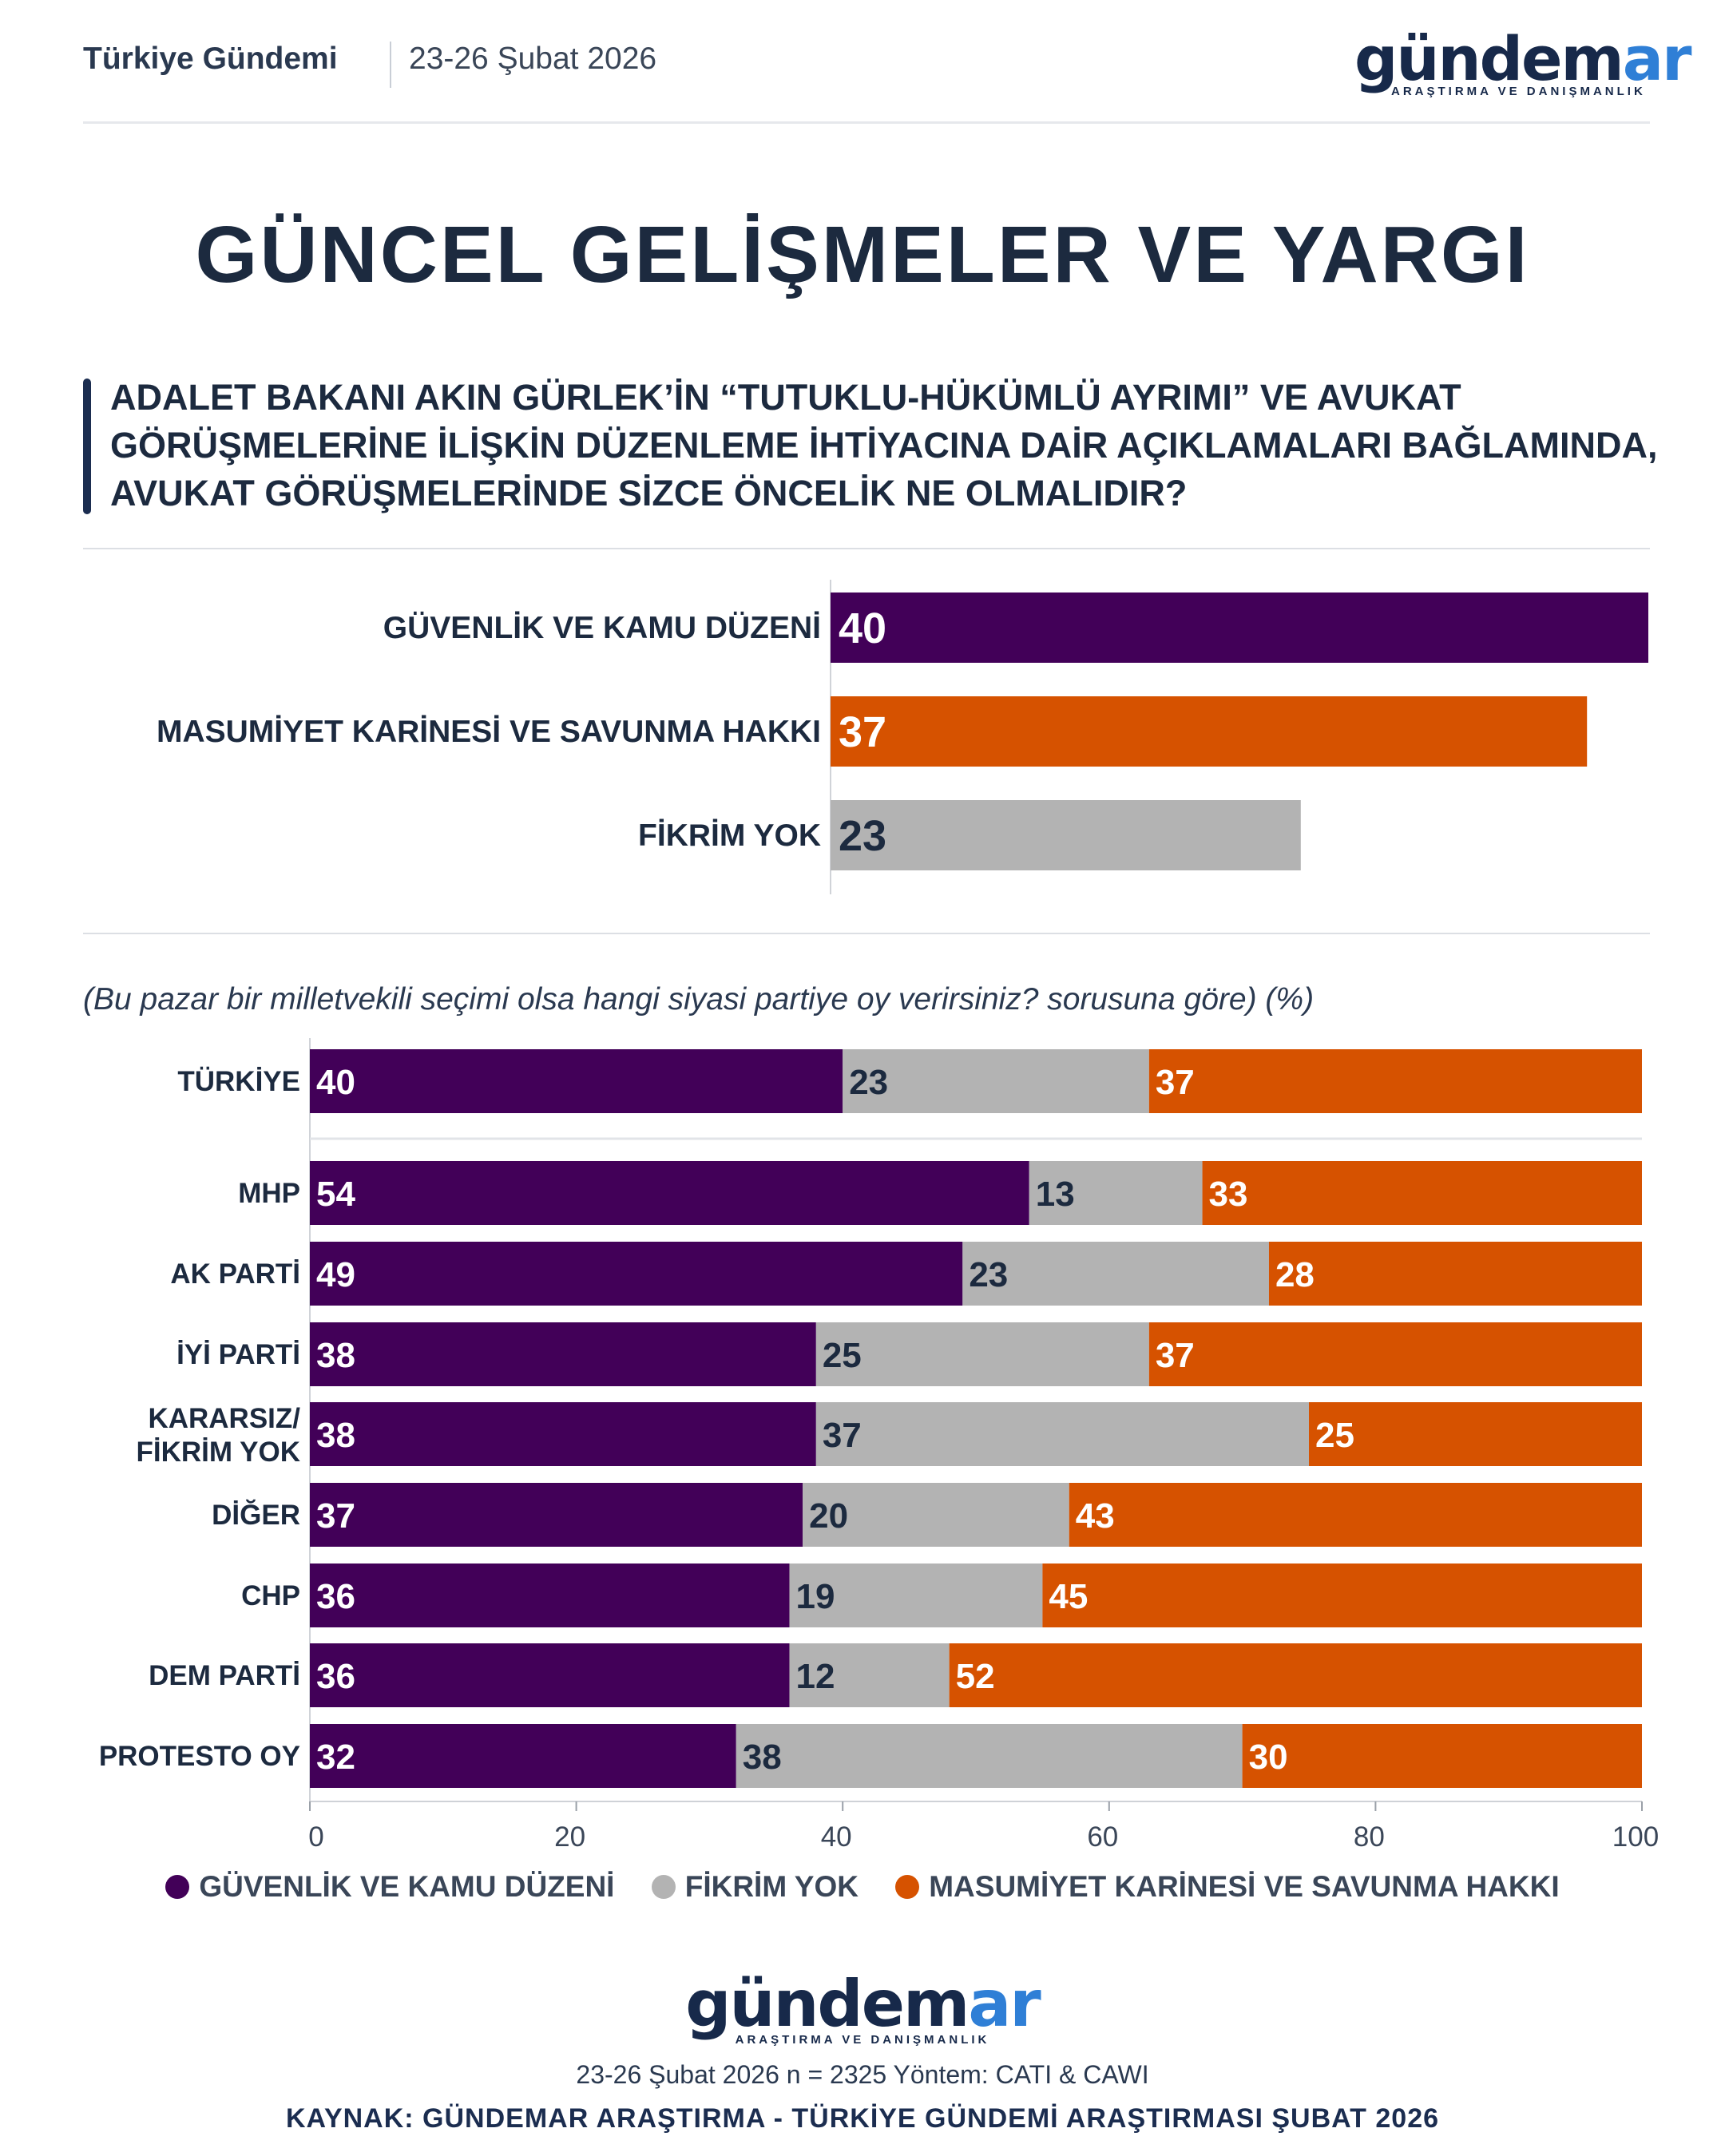  What do you see at coordinates (1295, 1274) in the screenshot?
I see `segment-value-ak-parti-masumiyet-karinesi-ve-savunma-hakki: 28` at bounding box center [1295, 1274].